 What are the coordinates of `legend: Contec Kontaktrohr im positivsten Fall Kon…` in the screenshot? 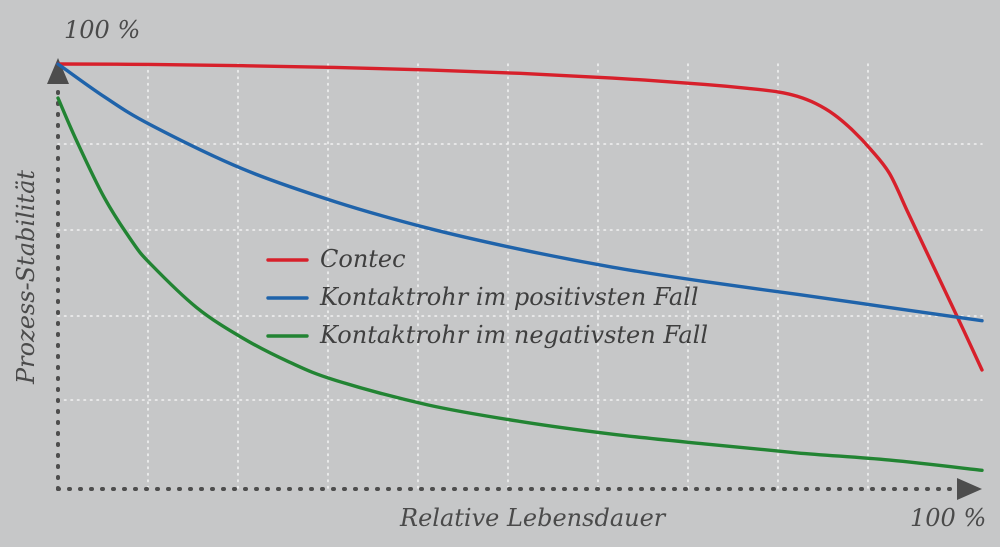 It's located at (487, 297).